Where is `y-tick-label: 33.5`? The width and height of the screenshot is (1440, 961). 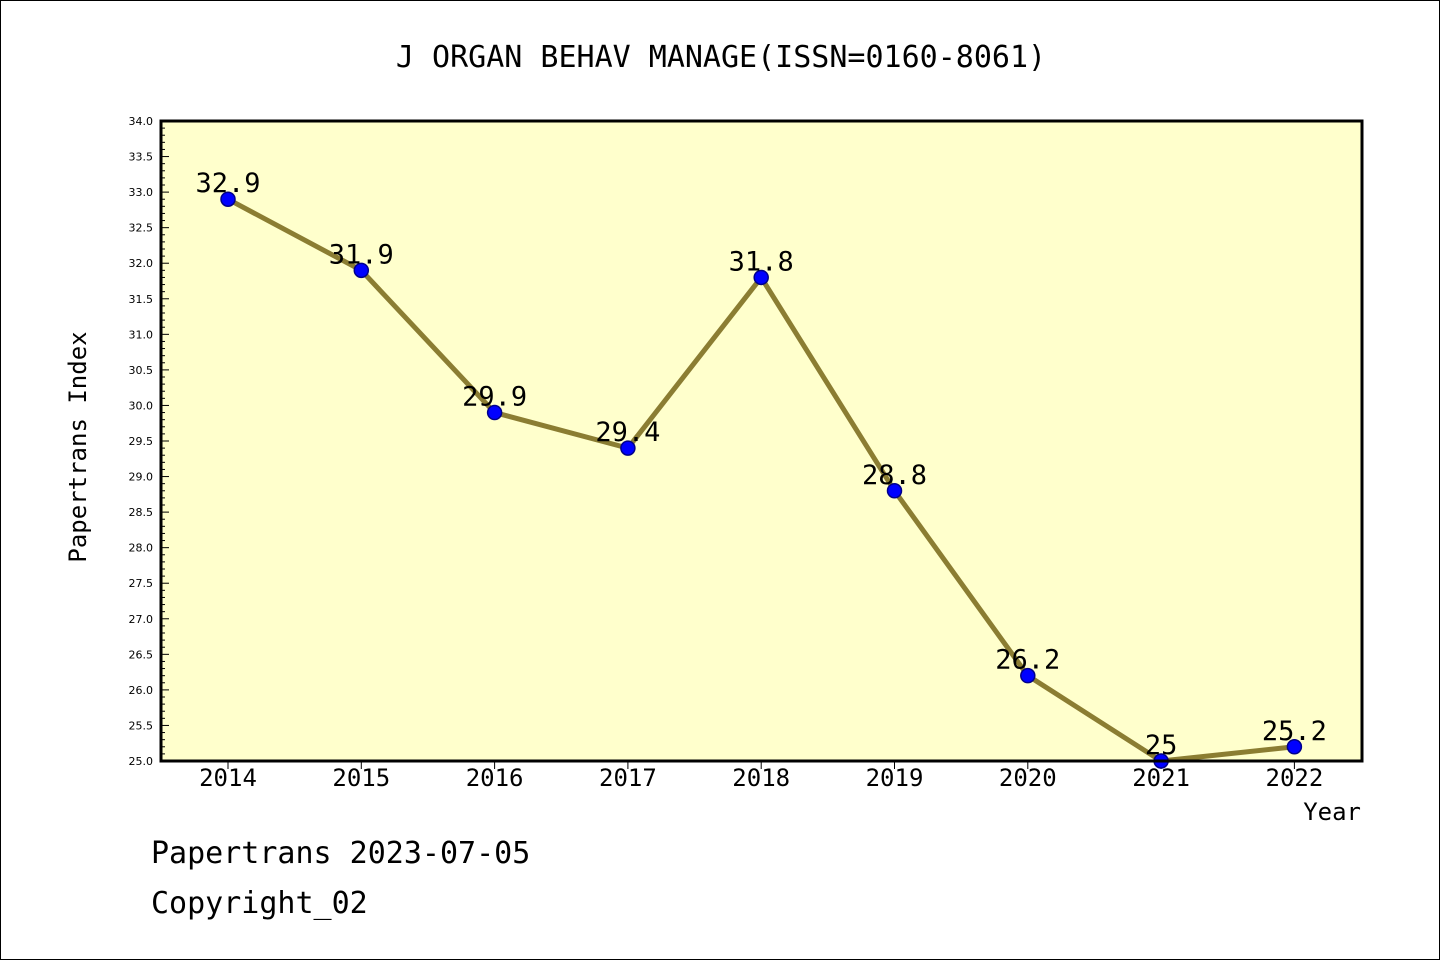 y-tick-label: 33.5 is located at coordinates (141, 157).